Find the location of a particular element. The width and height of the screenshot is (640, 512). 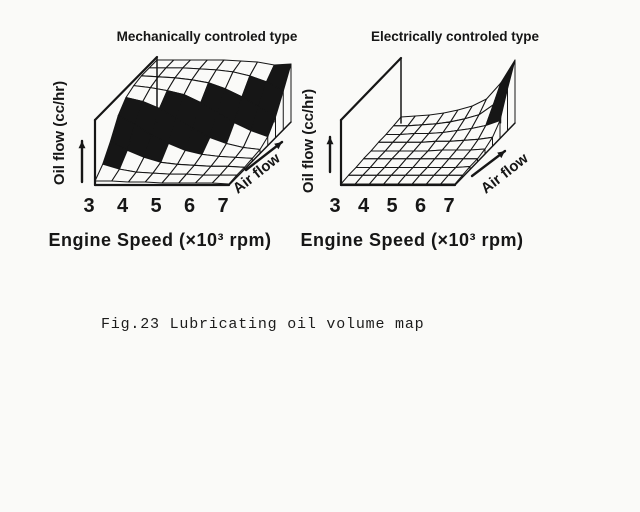

plot1-oil-flow-axis-label: Oil flow (cc/hr) is located at coordinates (59, 133).